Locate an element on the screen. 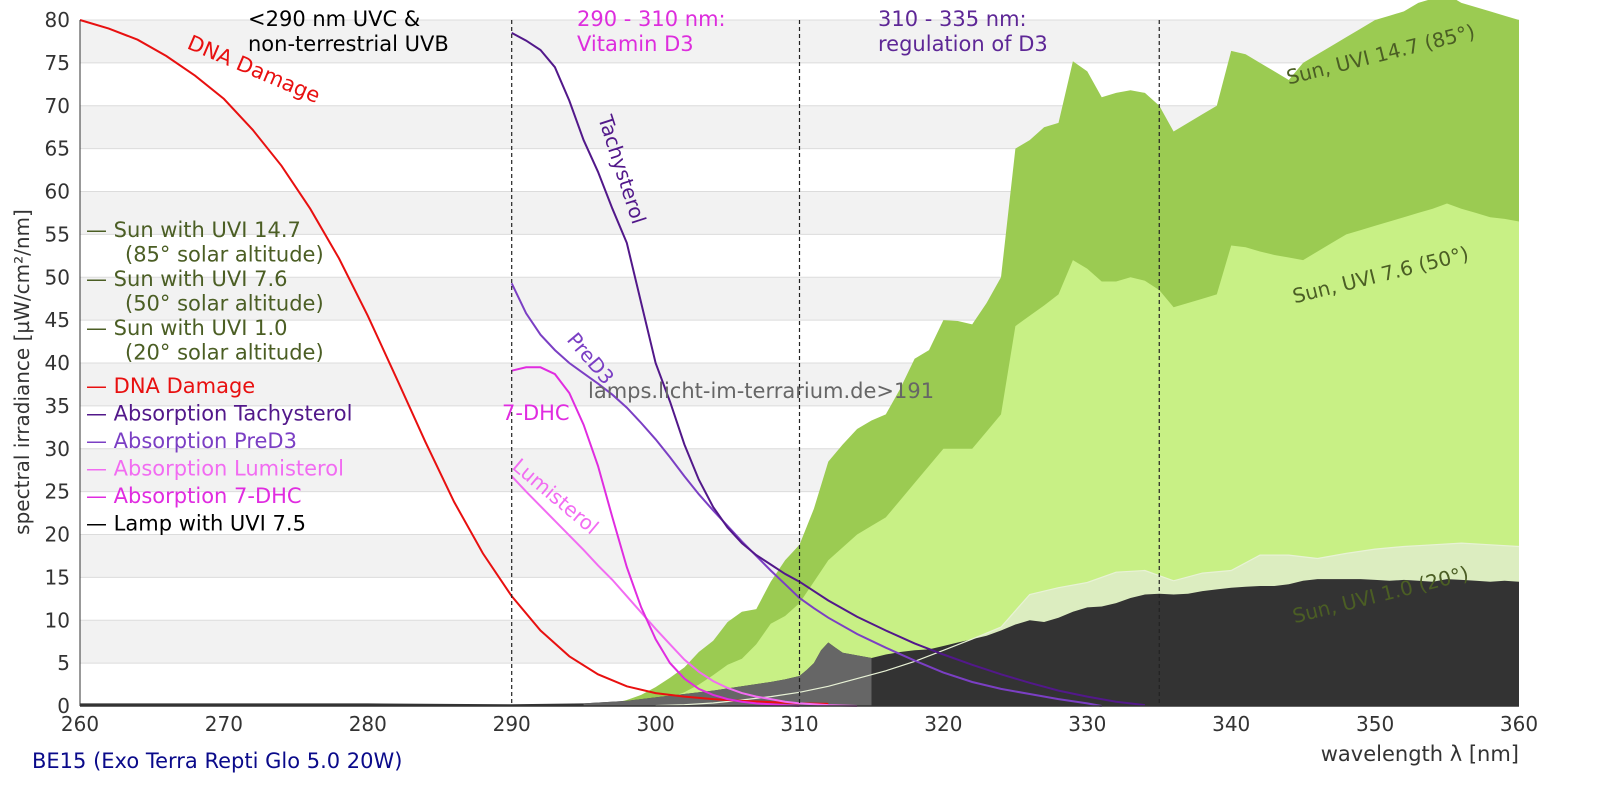 The width and height of the screenshot is (1600, 800). y-tick-label: 20 is located at coordinates (57, 535).